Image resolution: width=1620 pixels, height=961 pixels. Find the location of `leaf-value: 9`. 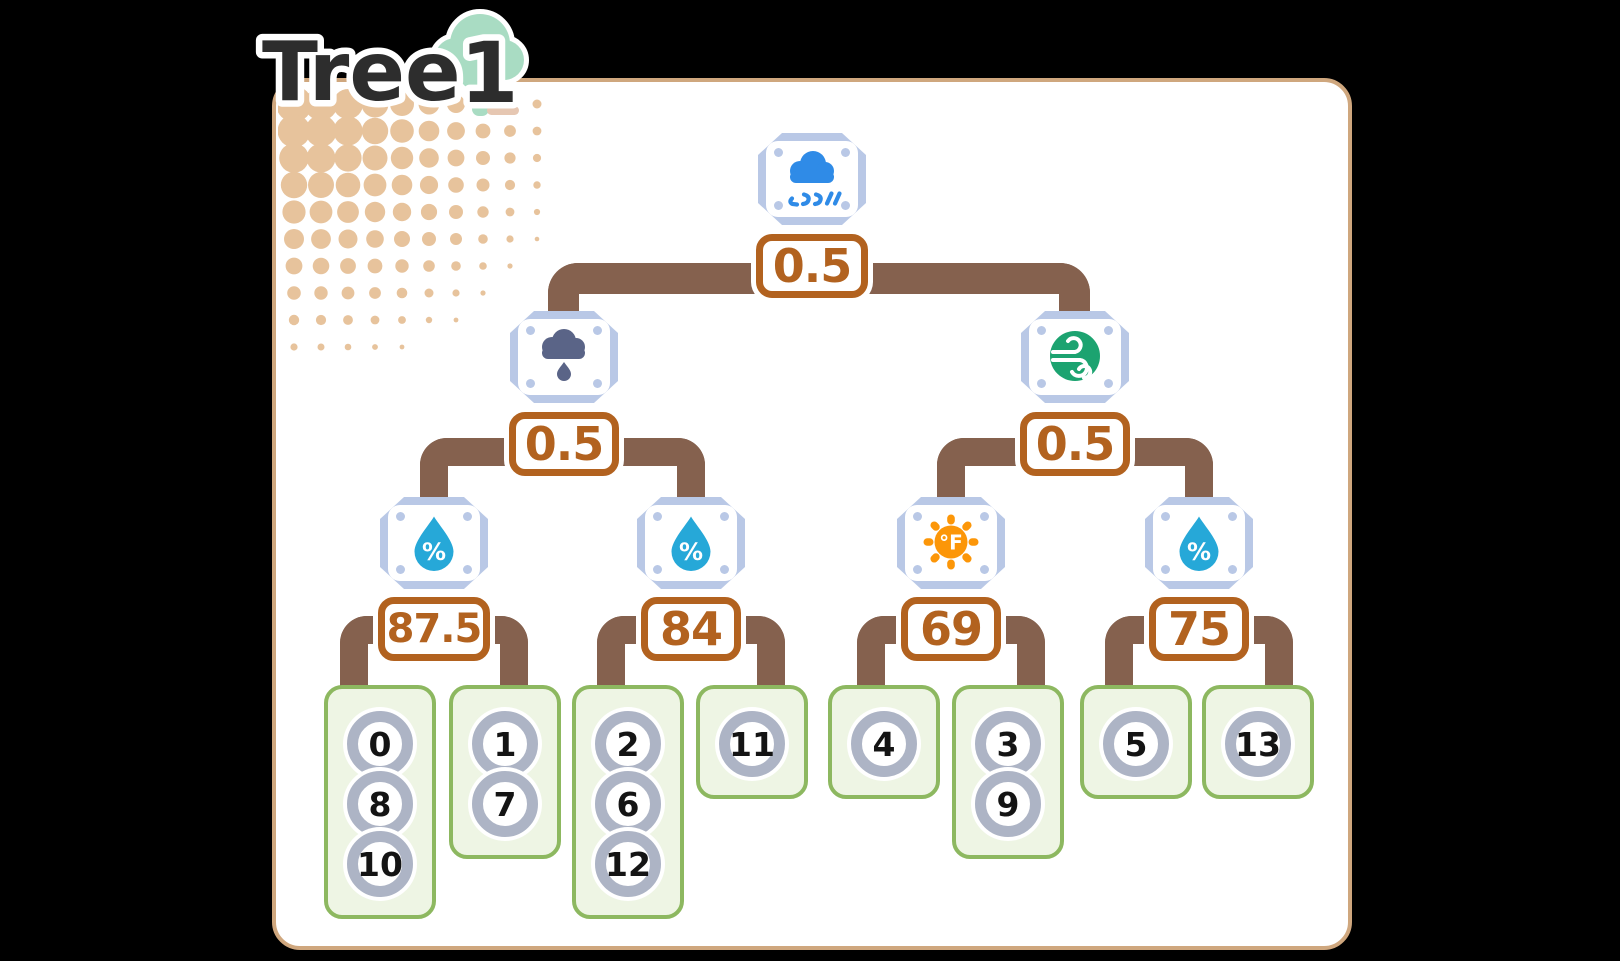

leaf-value: 9 is located at coordinates (1008, 804).